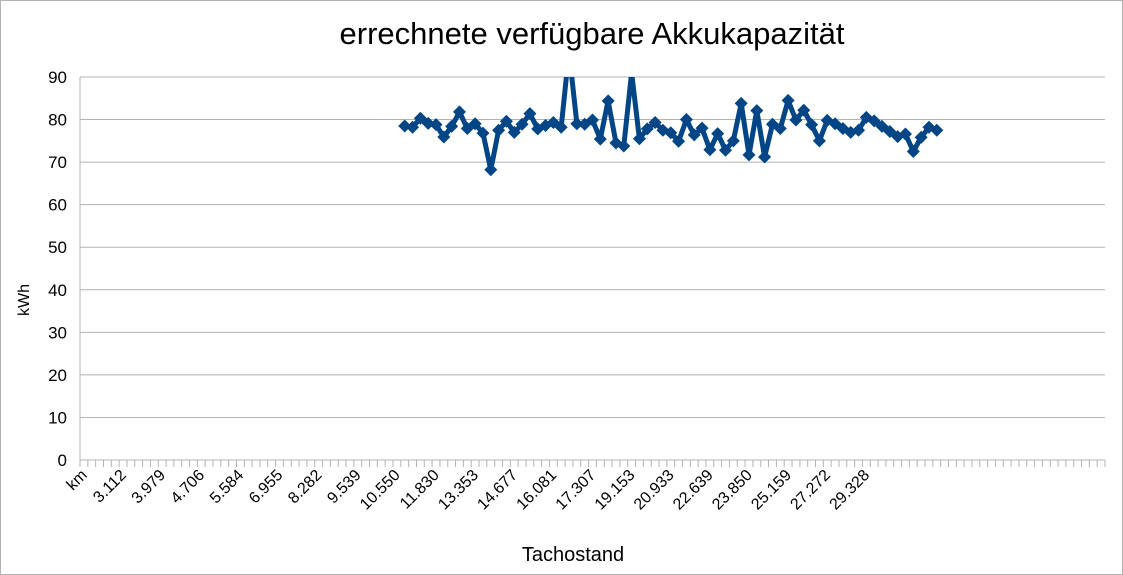 The image size is (1123, 575). Describe the element at coordinates (57, 120) in the screenshot. I see `y-tick-label: 80` at that location.